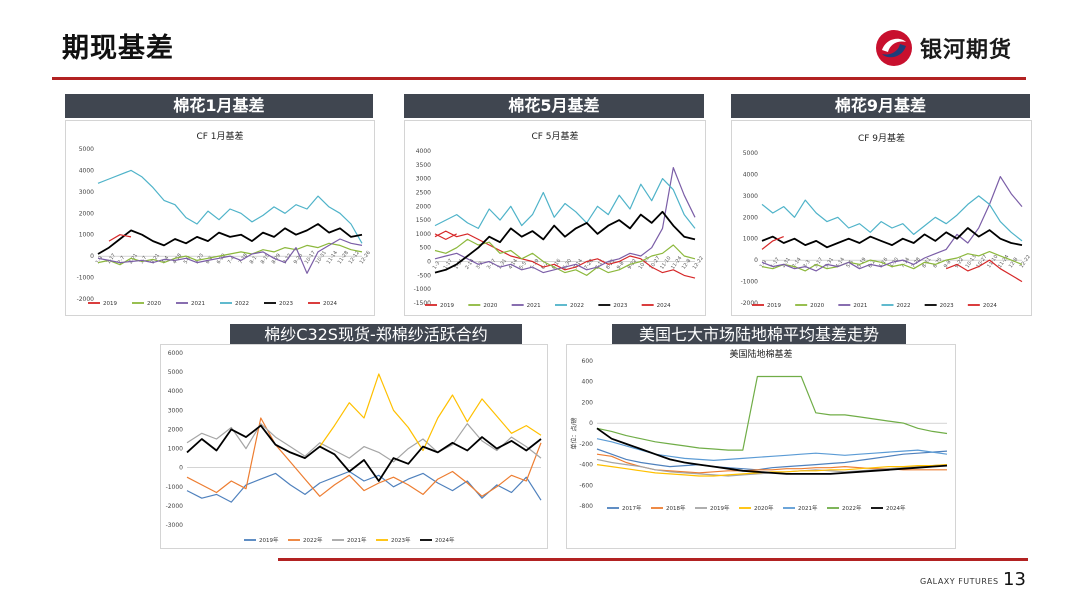 This screenshot has width=1080, height=608. What do you see at coordinates (818, 263) in the screenshot?
I see `x-tick-label: 3-17` at bounding box center [818, 263].